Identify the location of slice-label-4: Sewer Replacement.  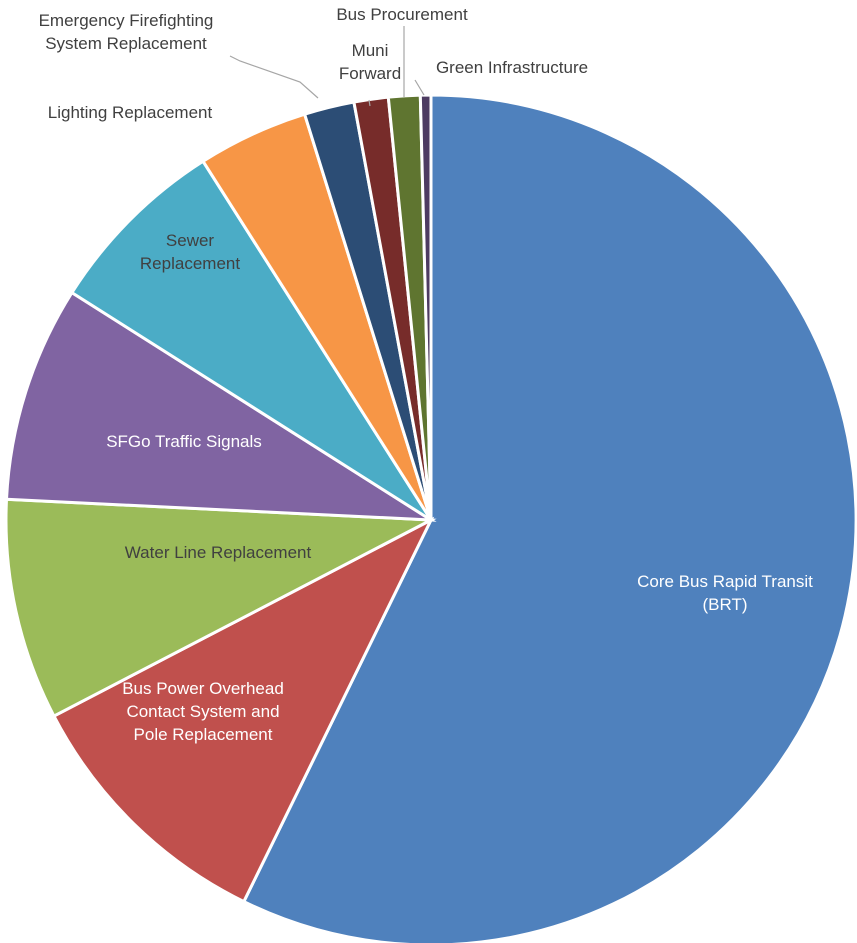
(190, 252).